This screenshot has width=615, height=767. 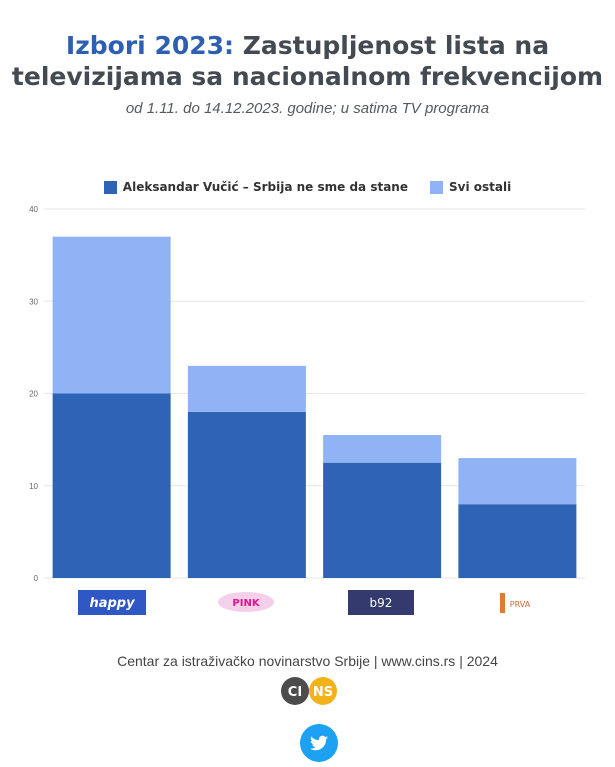 I want to click on b92-logo-text: b92, so click(x=381, y=603).